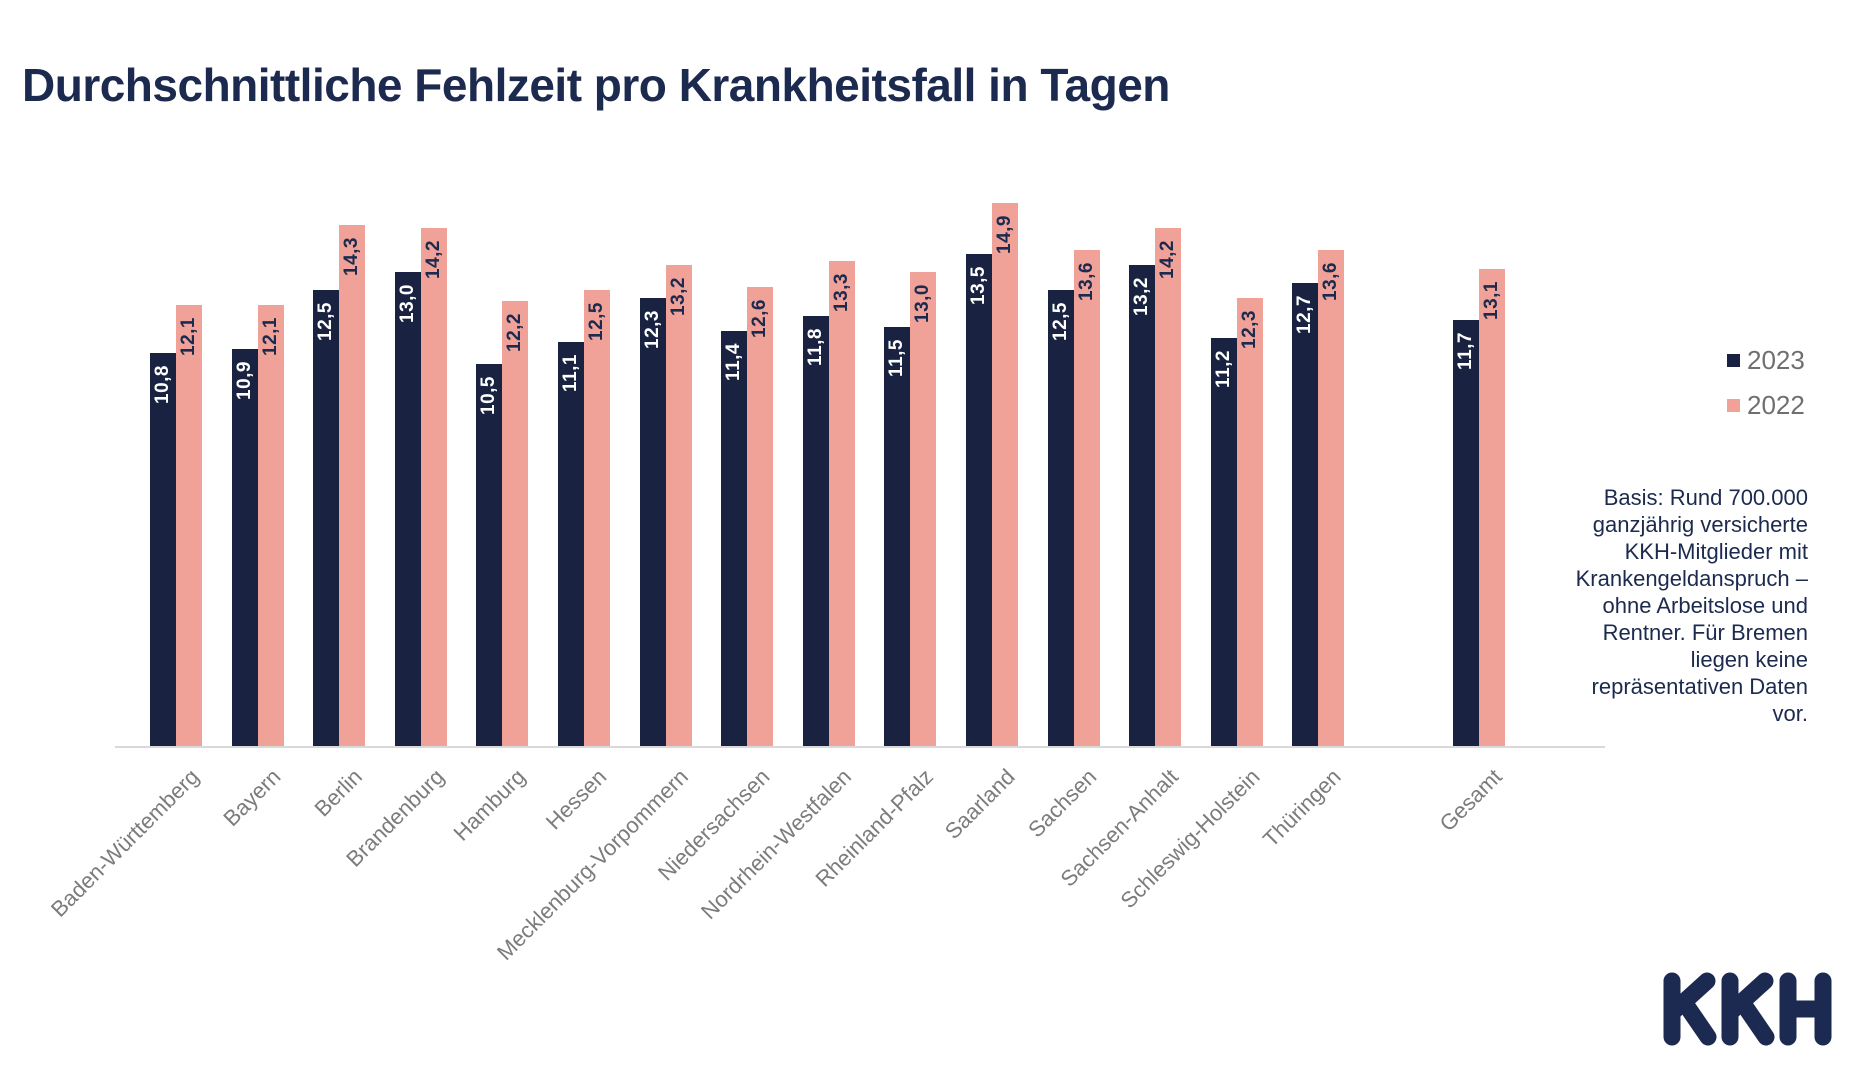 The width and height of the screenshot is (1871, 1080). I want to click on bar-value-2023-hessen: 11,1, so click(570, 373).